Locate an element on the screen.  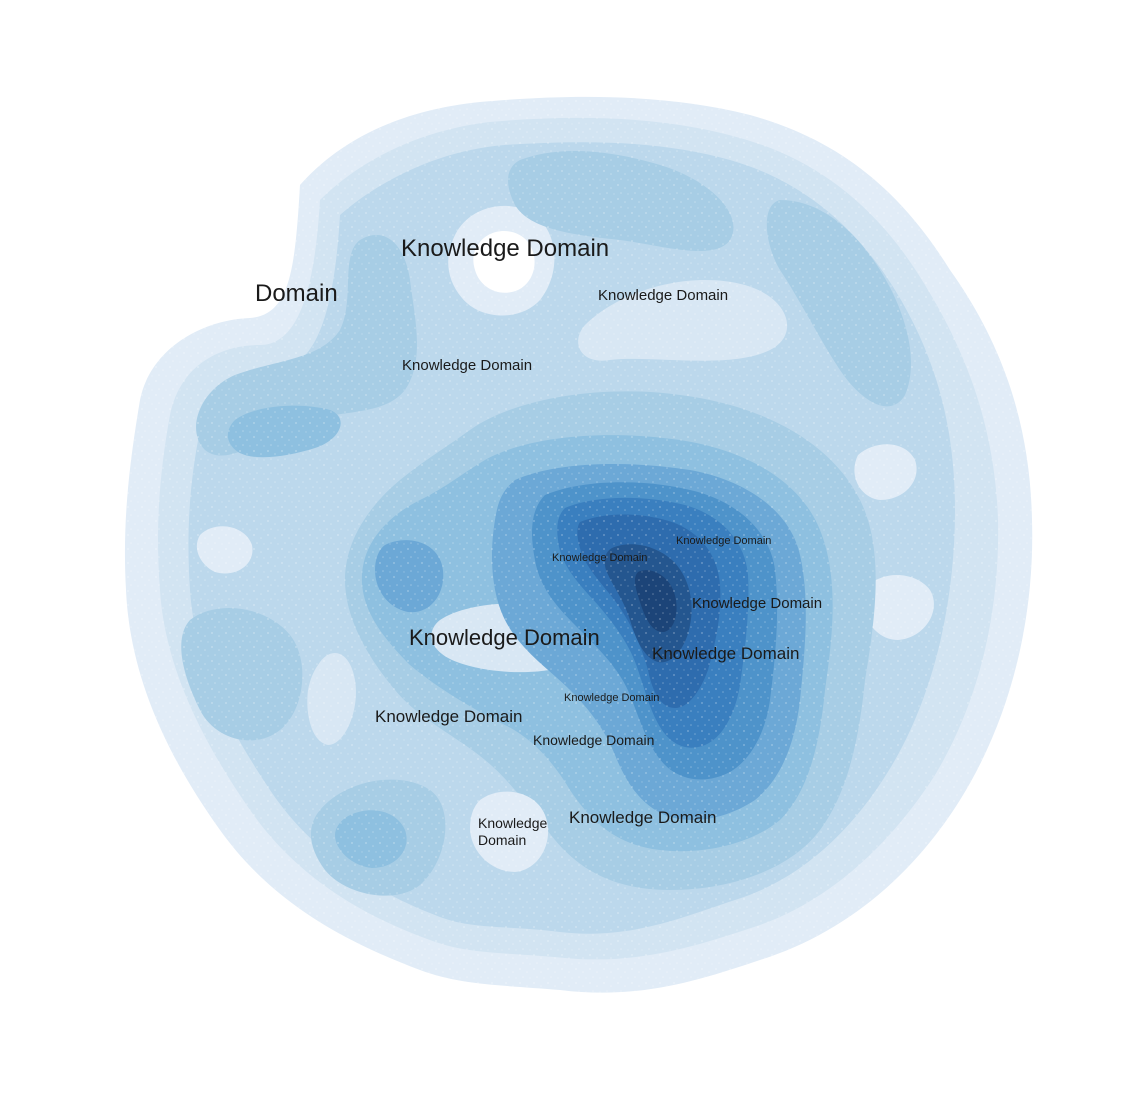
label-kd-right-lower: Knowledge Domain is located at coordinates (725, 653).